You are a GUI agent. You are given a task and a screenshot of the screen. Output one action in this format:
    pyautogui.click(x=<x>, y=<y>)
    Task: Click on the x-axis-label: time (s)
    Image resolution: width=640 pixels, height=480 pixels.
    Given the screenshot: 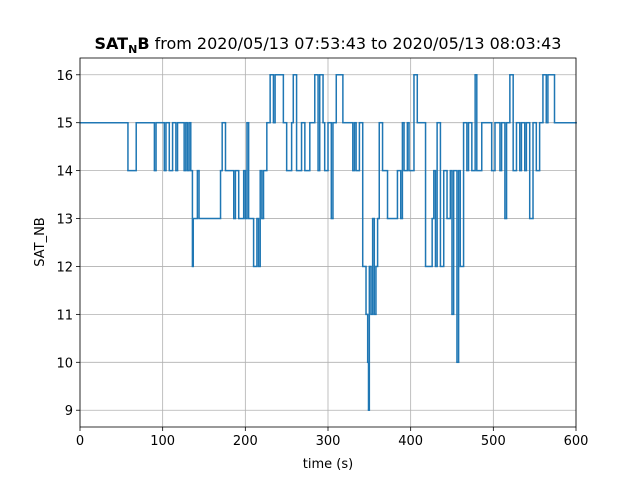 What is the action you would take?
    pyautogui.click(x=328, y=464)
    